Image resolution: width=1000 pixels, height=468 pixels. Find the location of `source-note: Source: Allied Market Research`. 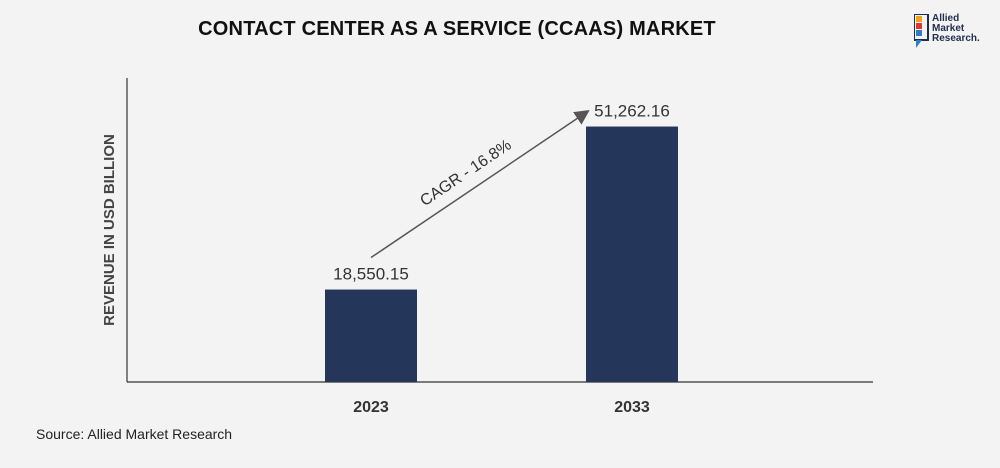

source-note: Source: Allied Market Research is located at coordinates (134, 434).